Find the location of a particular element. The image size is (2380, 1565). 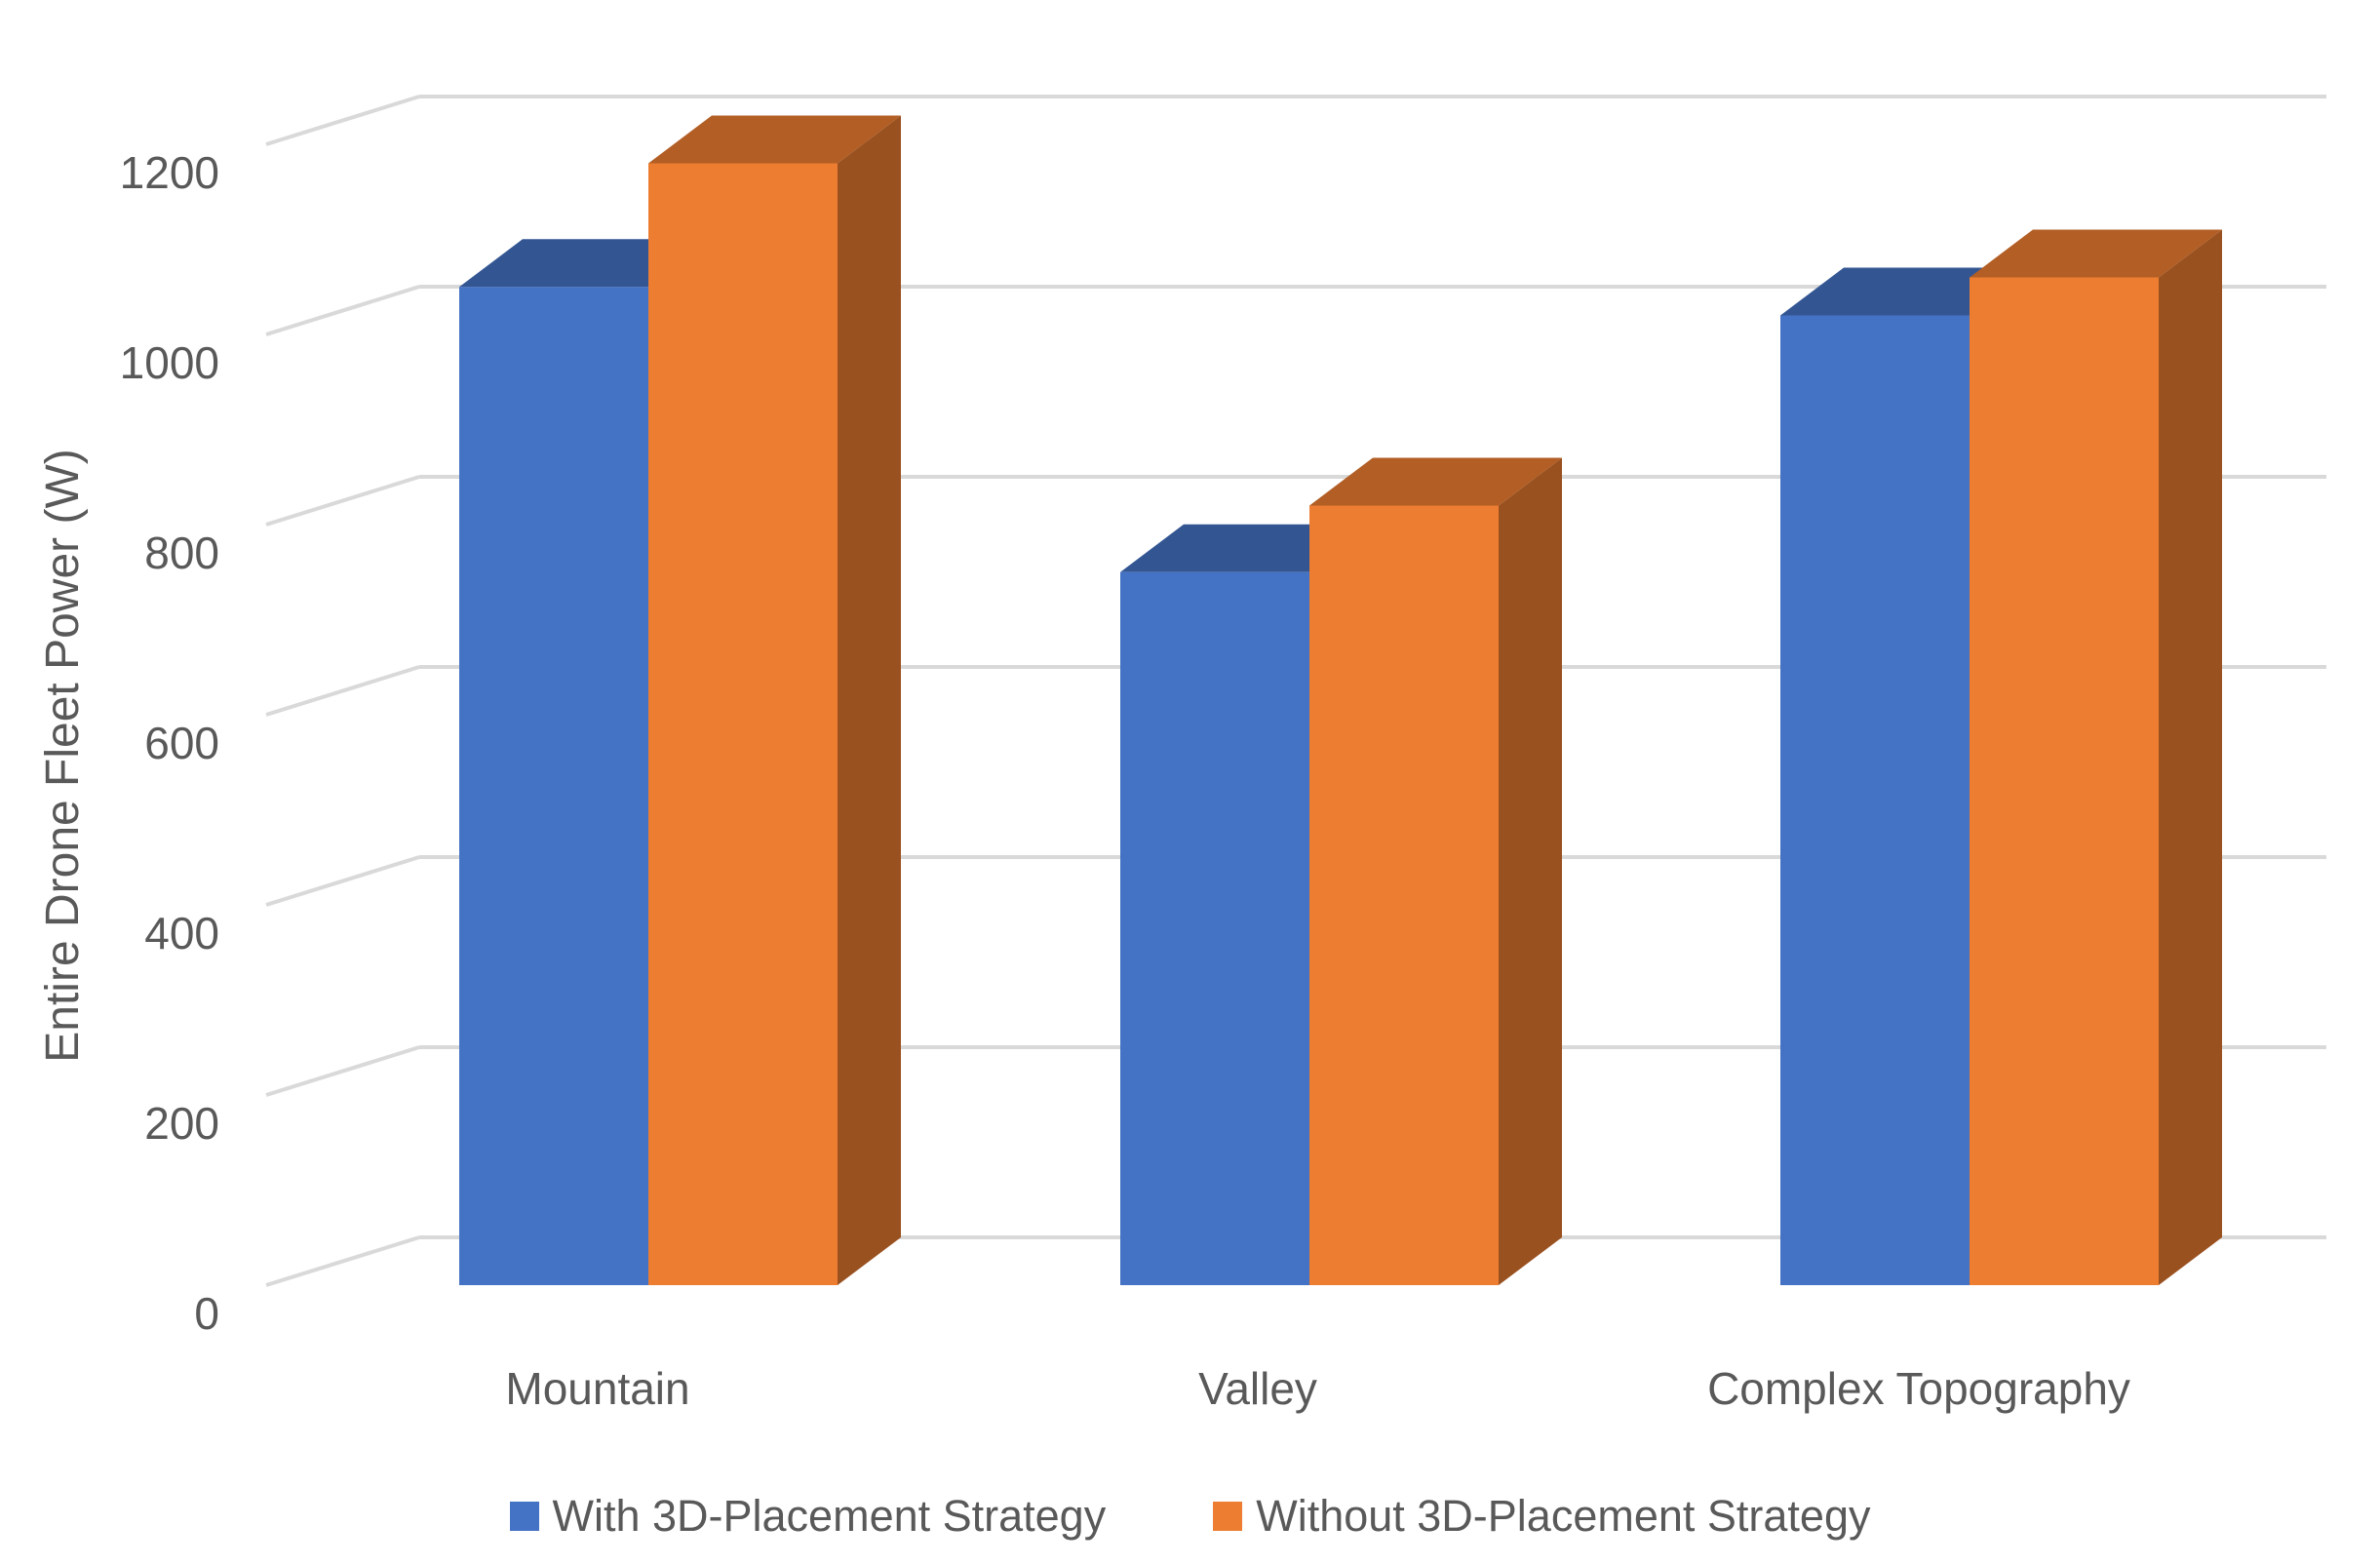

x-tick-labels: Mountain Valley Complex Topography is located at coordinates (1317, 1388).